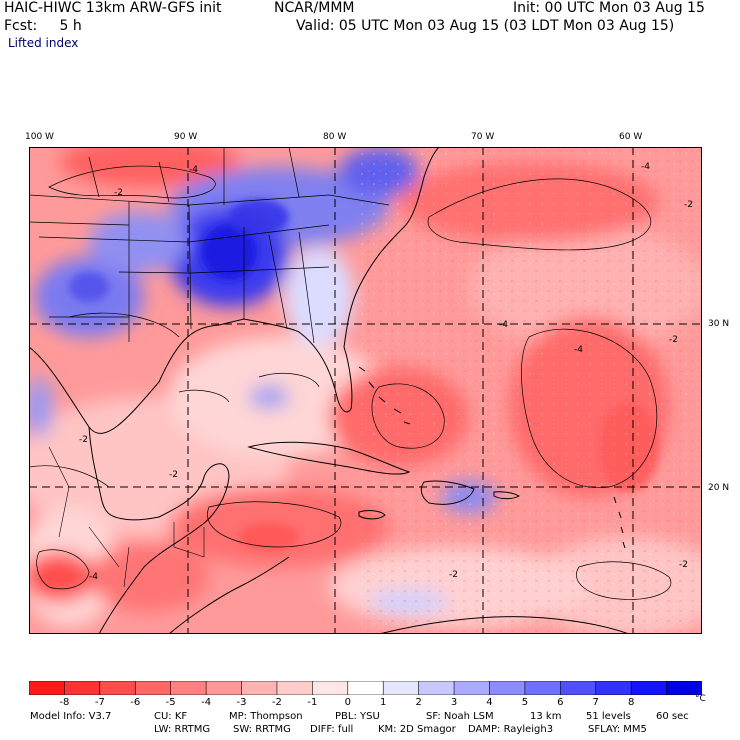 Image resolution: width=740 pixels, height=740 pixels. I want to click on time-step: 60 sec, so click(672, 716).